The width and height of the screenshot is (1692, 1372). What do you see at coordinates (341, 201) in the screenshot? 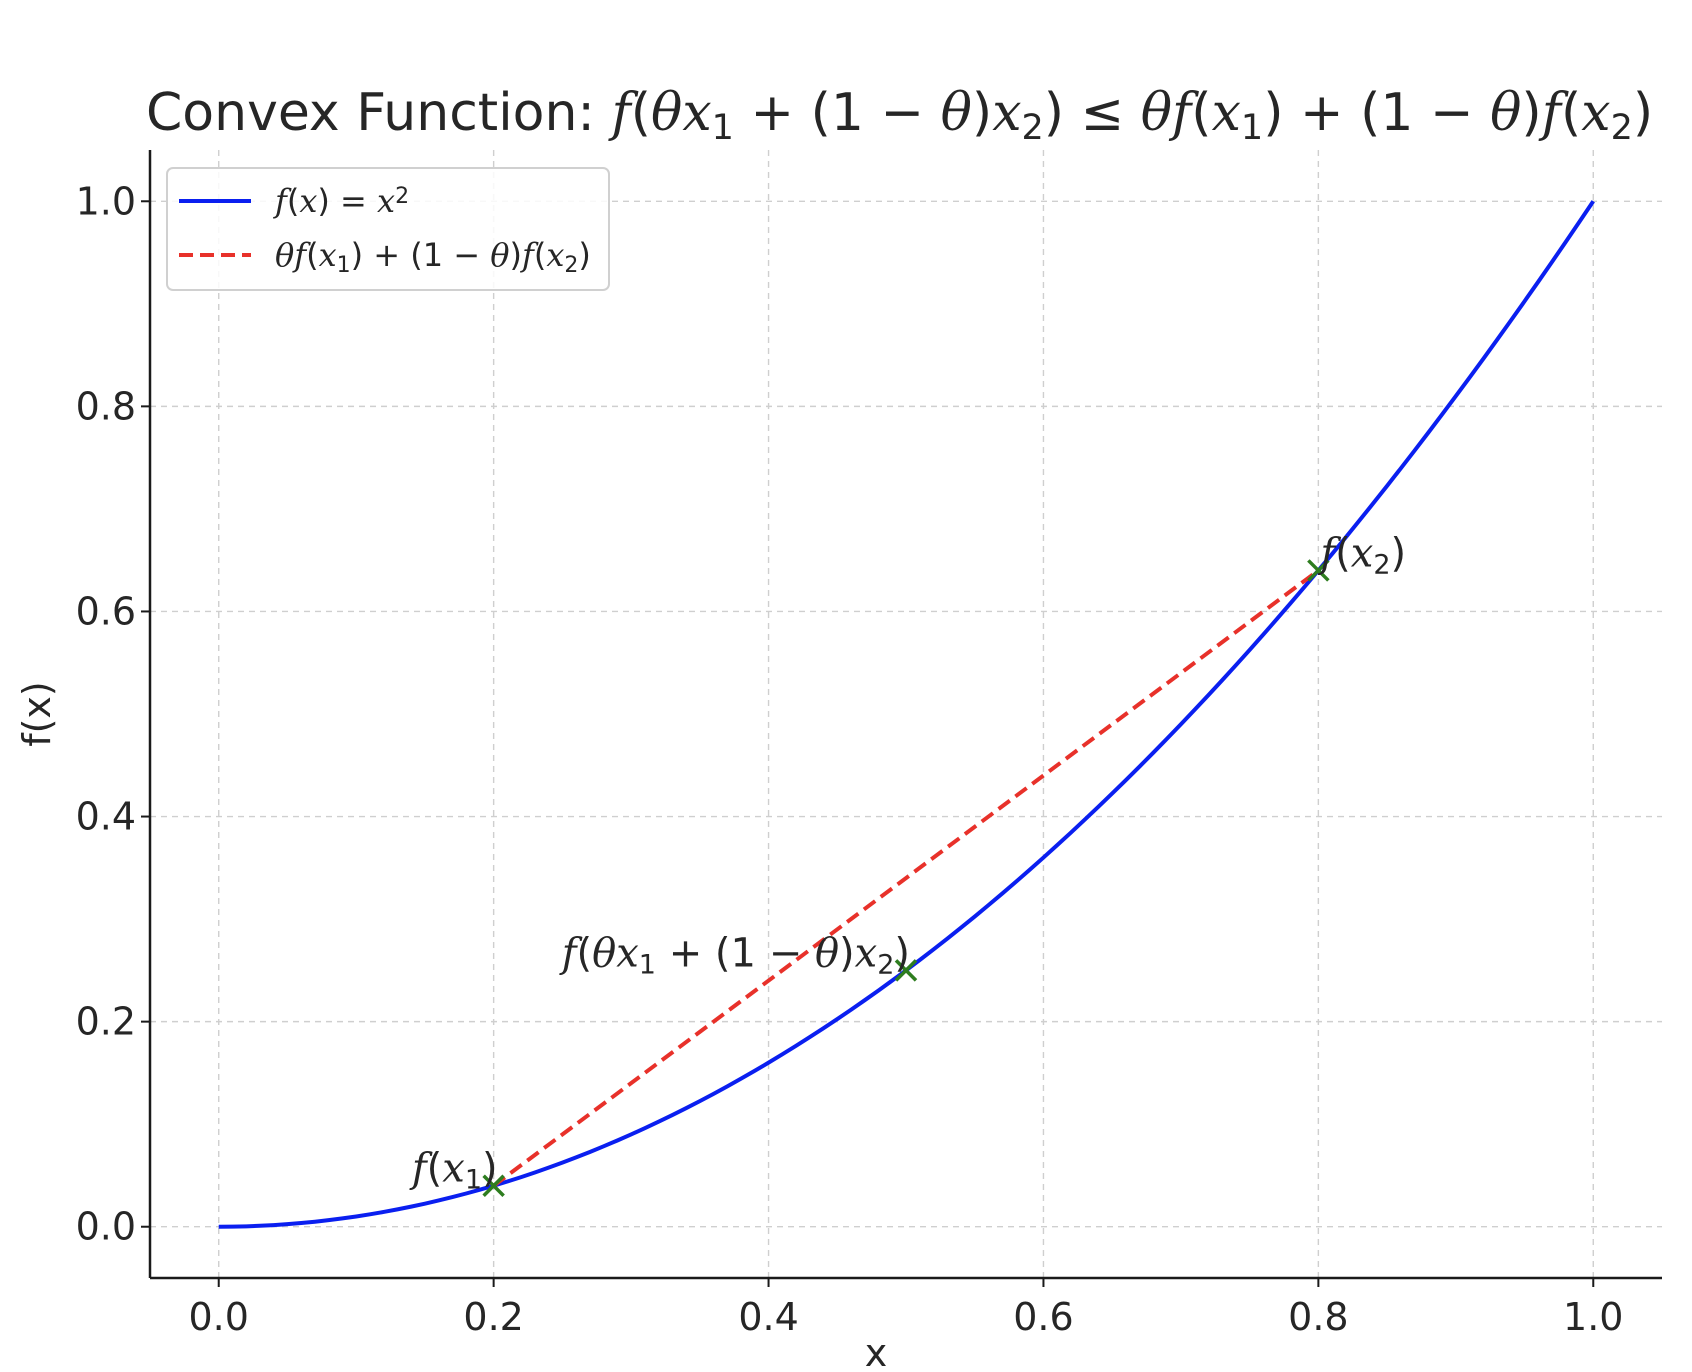
I see `legend-label-0: f(x) = x2` at bounding box center [341, 201].